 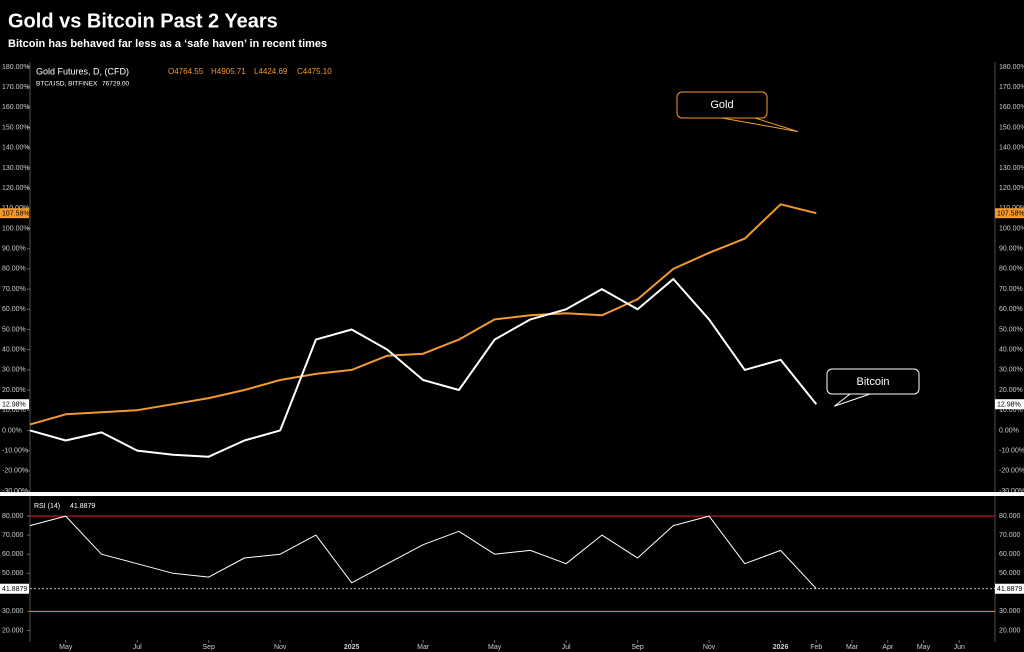 What do you see at coordinates (115, 84) in the screenshot?
I see `legend-quote: 76729.00` at bounding box center [115, 84].